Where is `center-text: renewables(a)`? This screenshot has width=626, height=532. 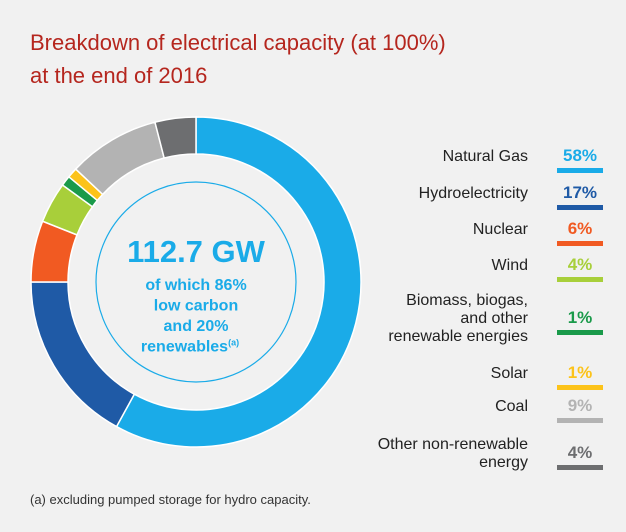 center-text: renewables(a) is located at coordinates (190, 347).